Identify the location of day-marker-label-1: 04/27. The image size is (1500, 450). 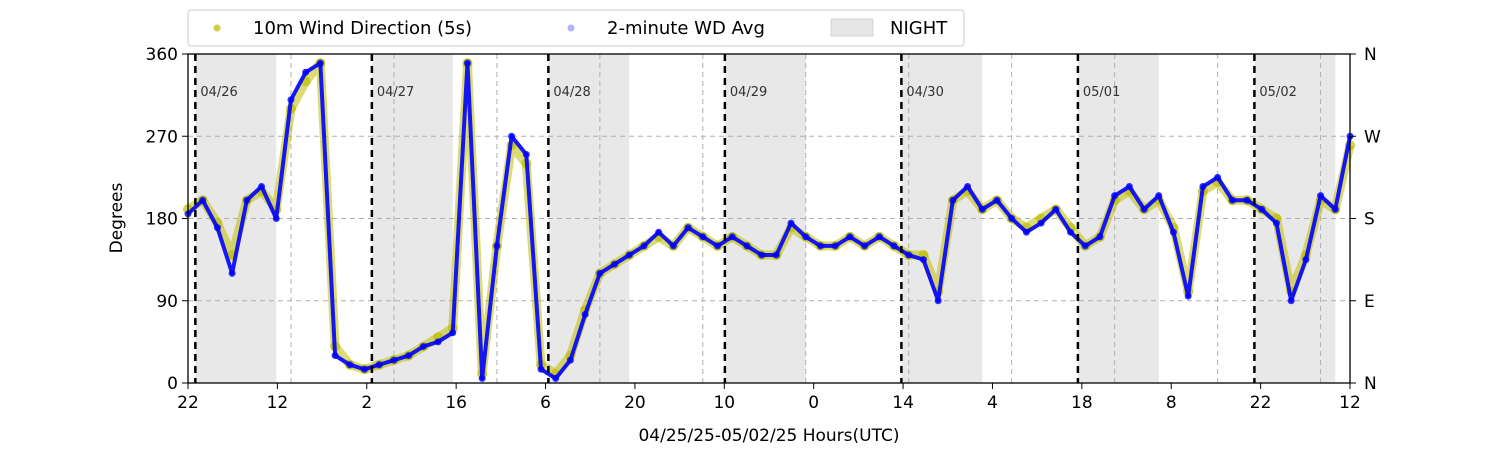
(395, 92).